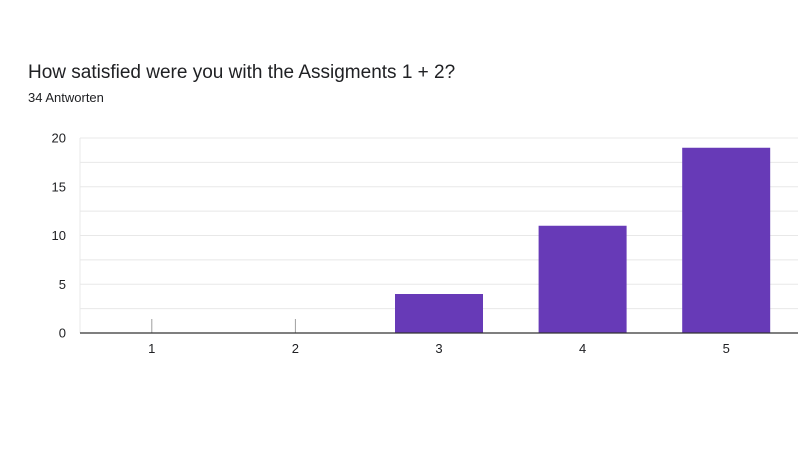  I want to click on x-tick-label: 3, so click(438, 348).